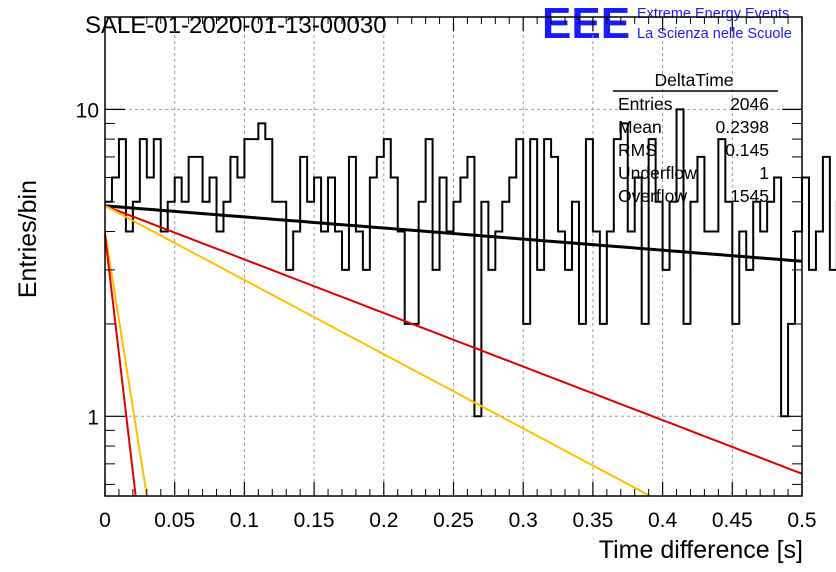  What do you see at coordinates (663, 520) in the screenshot?
I see `x-tick-label: 0.4` at bounding box center [663, 520].